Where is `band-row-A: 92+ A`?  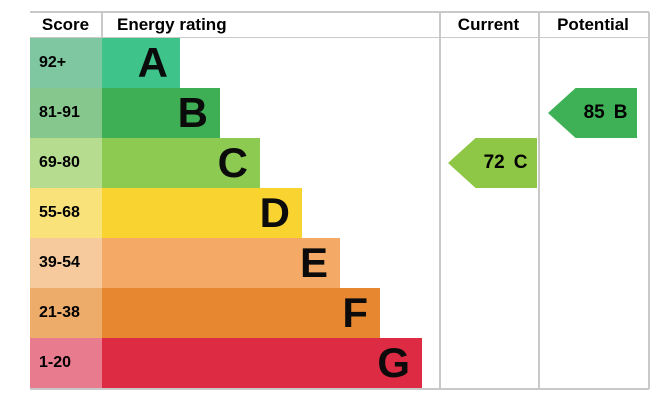
band-row-A: 92+ A is located at coordinates (105, 63).